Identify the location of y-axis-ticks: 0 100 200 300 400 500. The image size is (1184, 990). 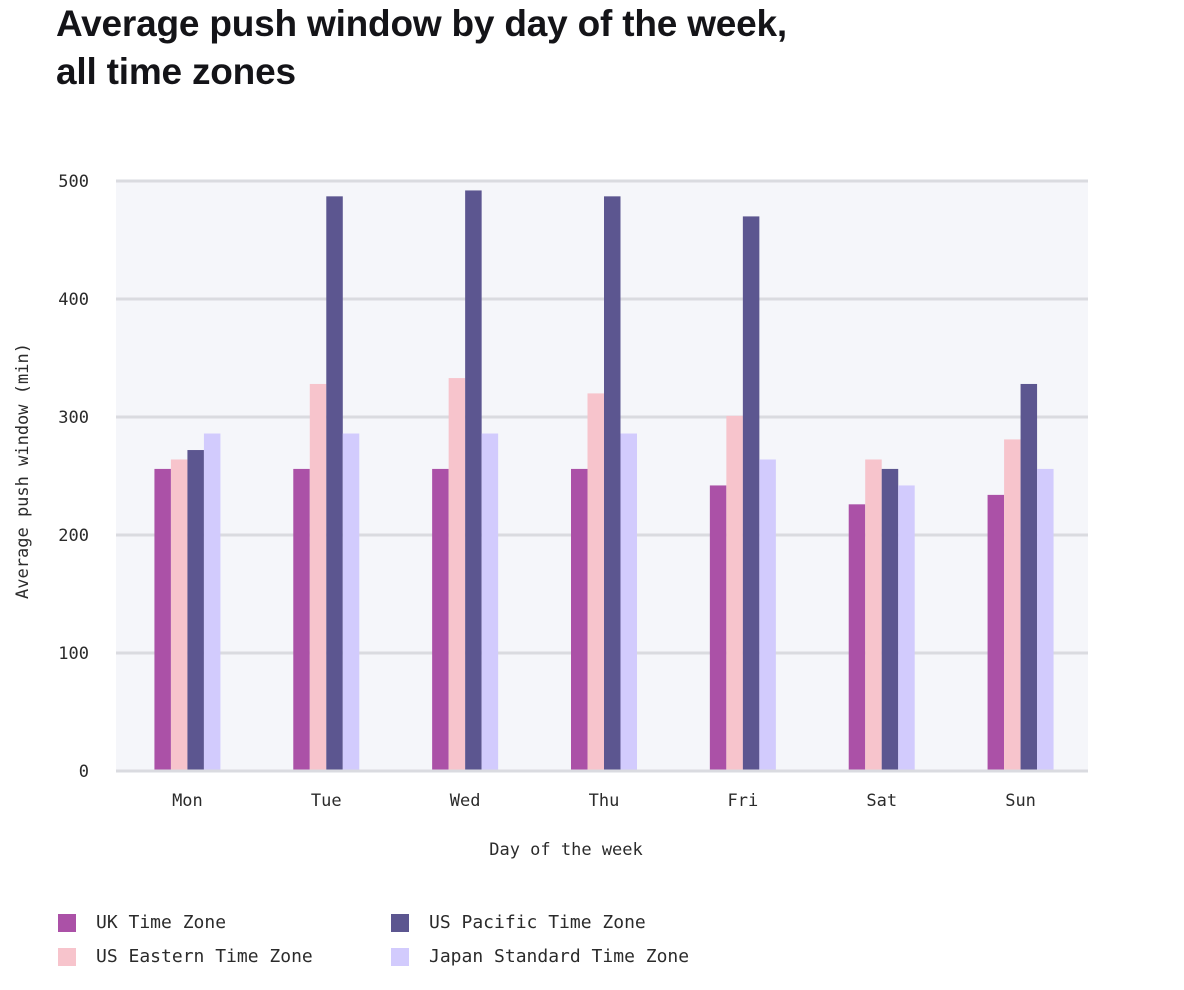
(73, 477).